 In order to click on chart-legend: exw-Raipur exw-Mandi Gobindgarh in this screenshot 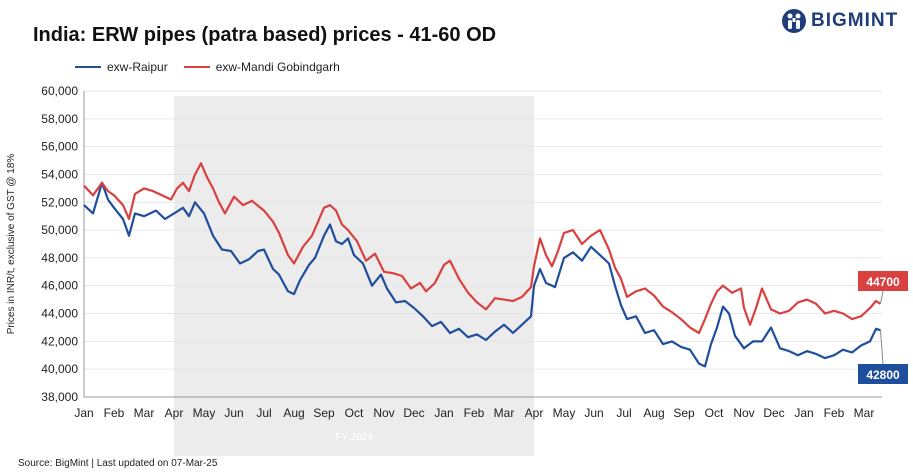, I will do `click(207, 67)`.